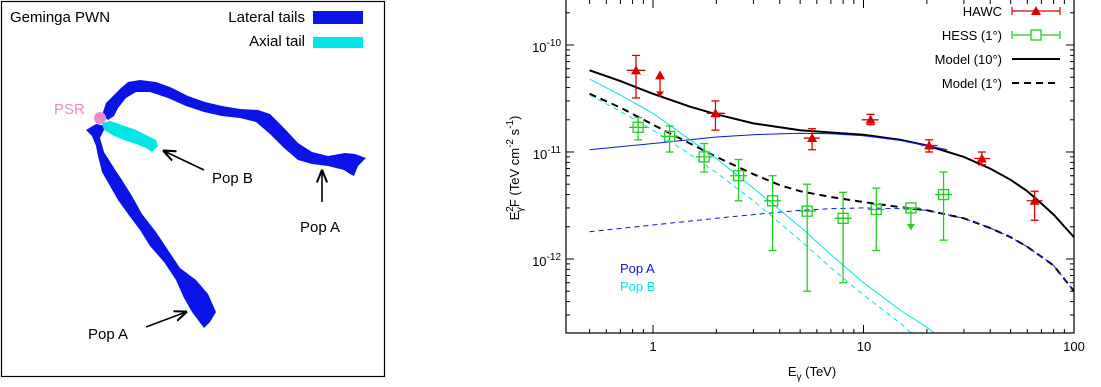  Describe the element at coordinates (1036, 35) in the screenshot. I see `legend-hess-marker` at that location.